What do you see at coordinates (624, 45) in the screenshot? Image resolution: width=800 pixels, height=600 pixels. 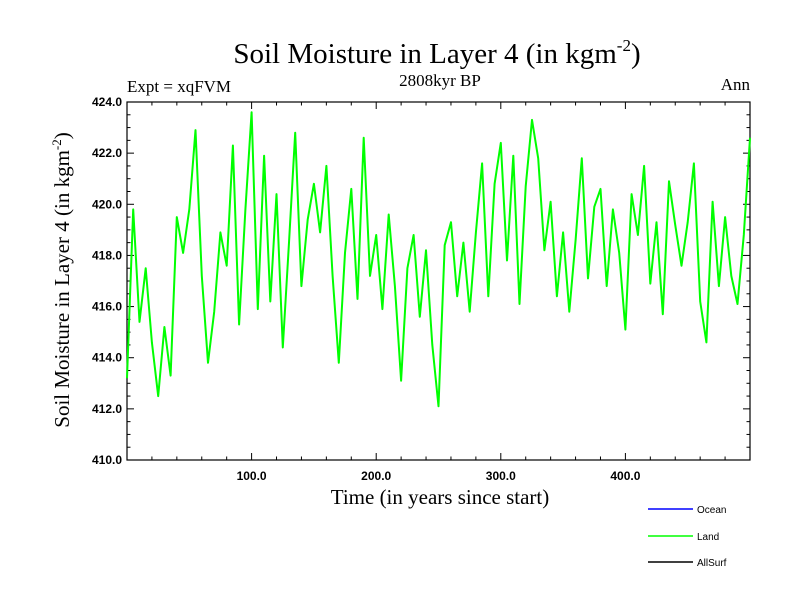 I see `chart-title-superscript: -2` at bounding box center [624, 45].